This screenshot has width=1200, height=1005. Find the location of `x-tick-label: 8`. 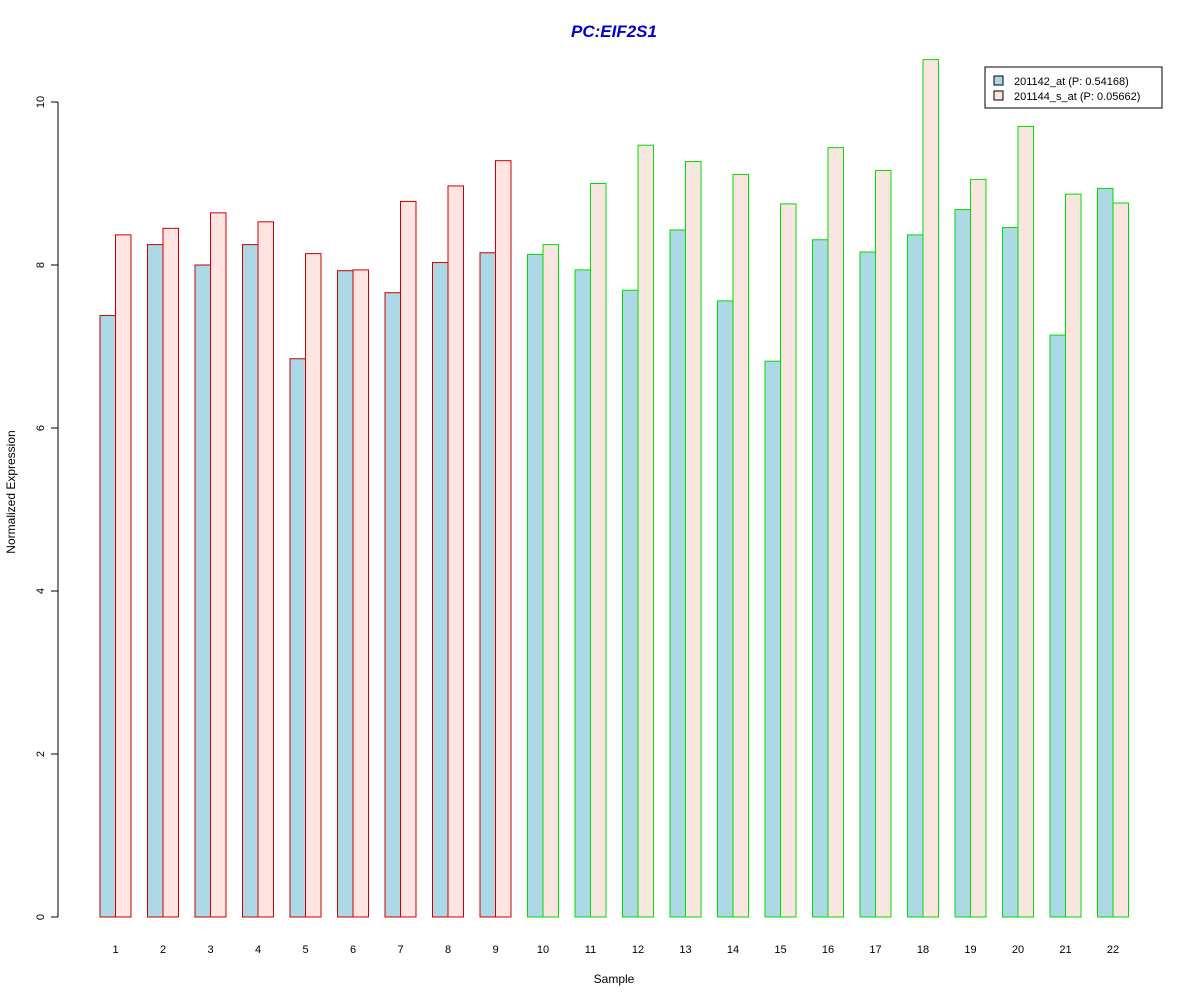

x-tick-label: 8 is located at coordinates (448, 950).